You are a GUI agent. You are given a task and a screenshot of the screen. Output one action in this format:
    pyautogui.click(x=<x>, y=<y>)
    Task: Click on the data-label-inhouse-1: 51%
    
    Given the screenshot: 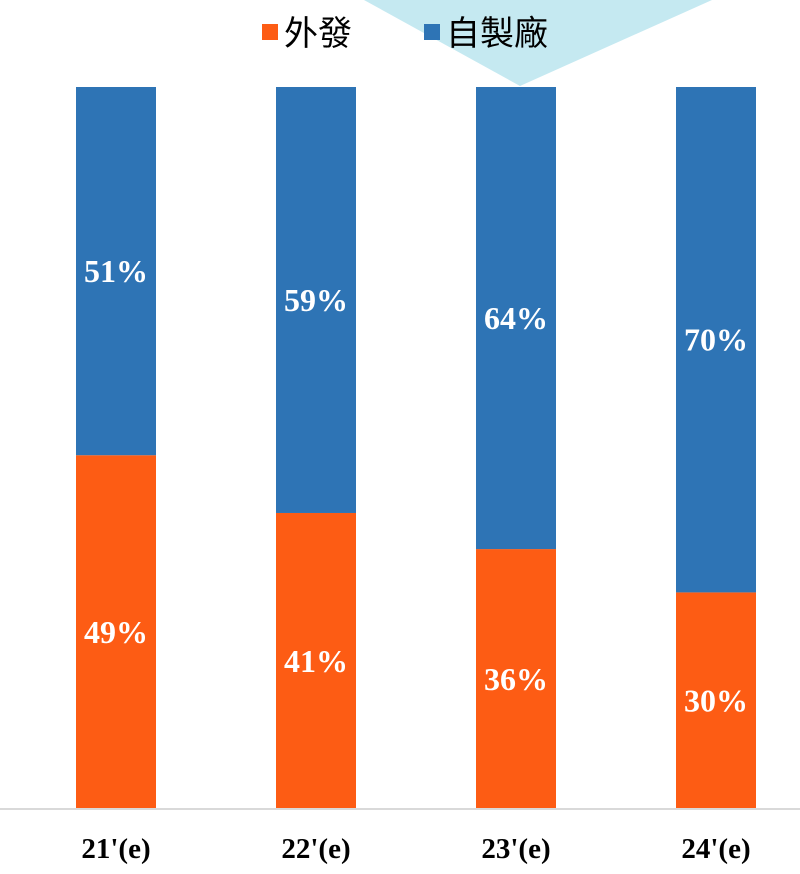 What is the action you would take?
    pyautogui.click(x=116, y=271)
    